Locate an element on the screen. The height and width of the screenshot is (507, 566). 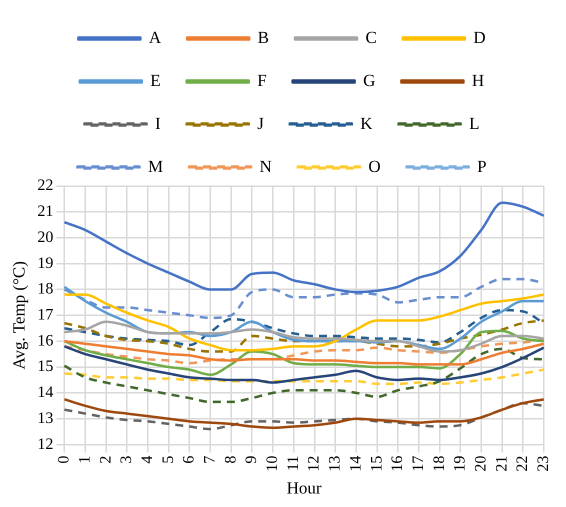
y-tick-label: 12 is located at coordinates (45, 444).